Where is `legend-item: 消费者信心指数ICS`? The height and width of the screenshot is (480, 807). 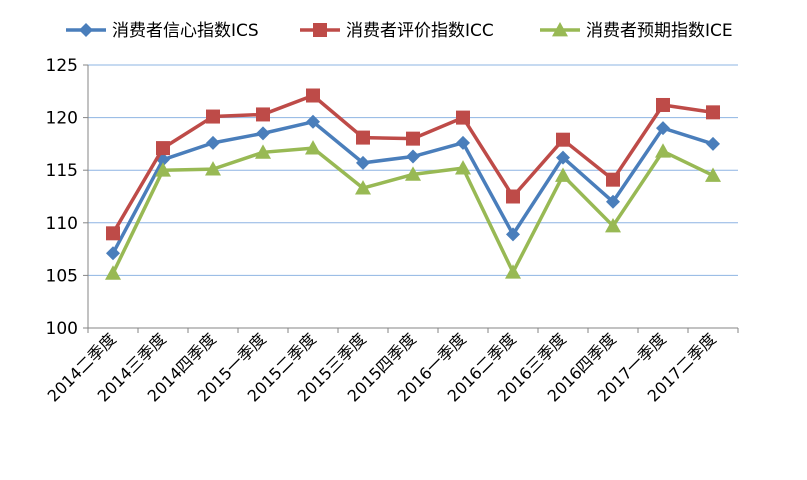 legend-item: 消费者信心指数ICS is located at coordinates (162, 31).